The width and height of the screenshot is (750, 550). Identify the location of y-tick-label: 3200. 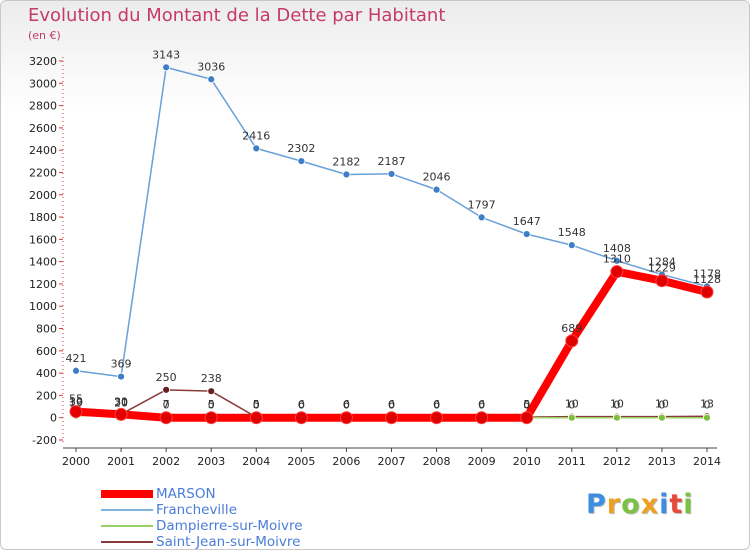
(43, 61).